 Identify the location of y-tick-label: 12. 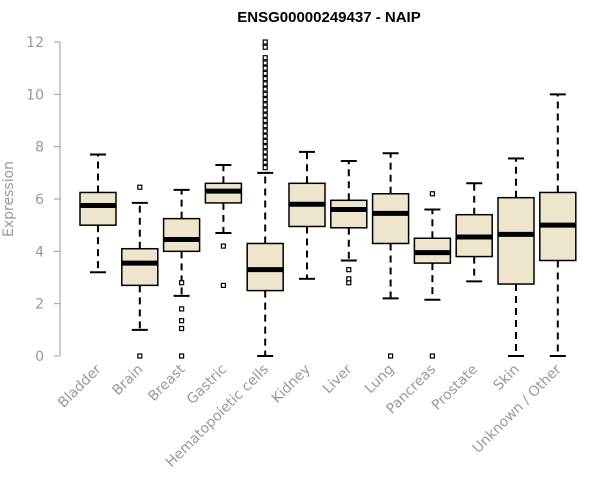
(35, 43).